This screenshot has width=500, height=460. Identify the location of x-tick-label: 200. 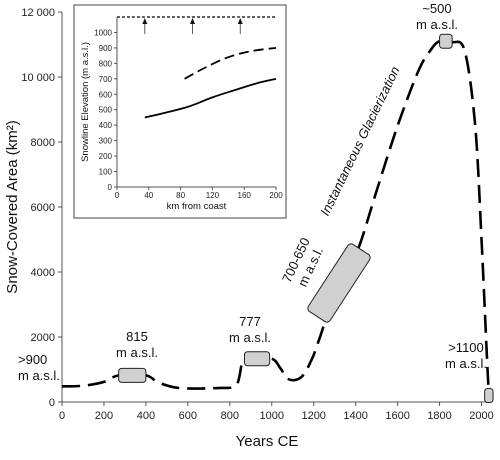
(104, 416).